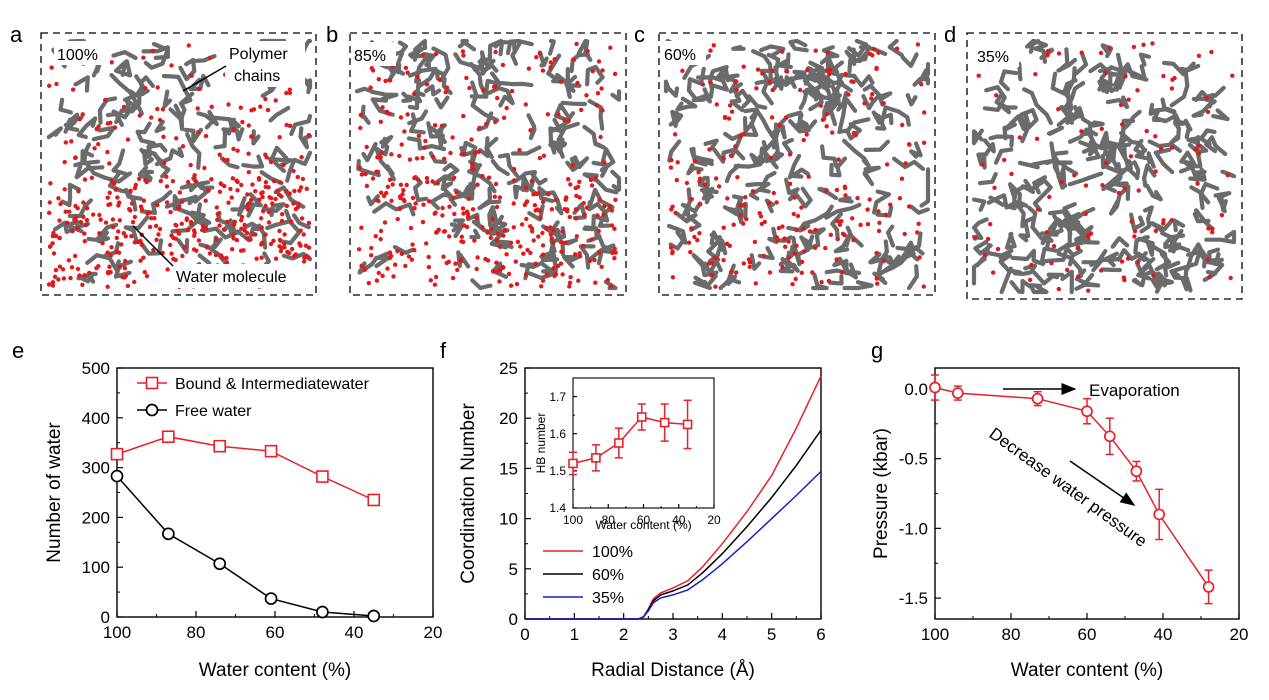 The image size is (1269, 700). What do you see at coordinates (619, 443) in the screenshot?
I see `data-point` at bounding box center [619, 443].